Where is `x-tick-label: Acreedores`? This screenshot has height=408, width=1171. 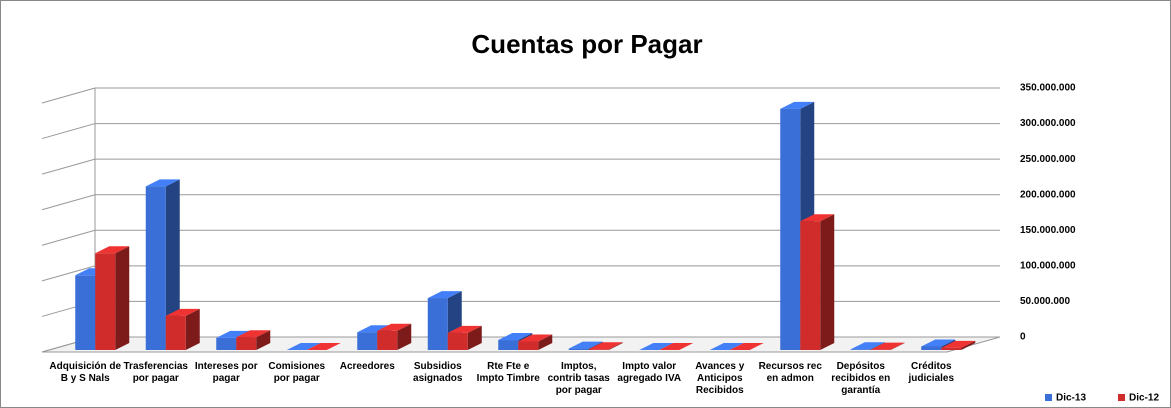
x-tick-label: Acreedores is located at coordinates (367, 366).